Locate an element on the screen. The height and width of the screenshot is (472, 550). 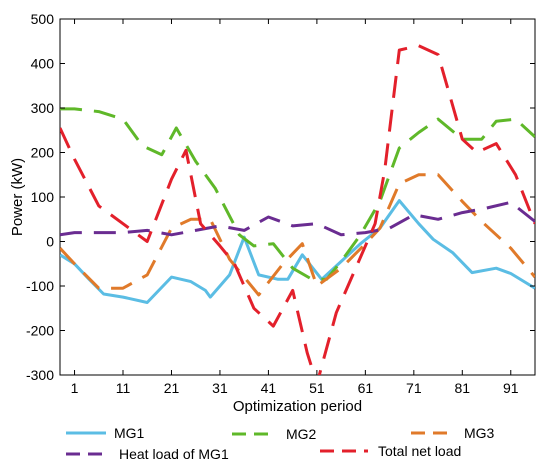
x-tick-label: 41 is located at coordinates (269, 388).